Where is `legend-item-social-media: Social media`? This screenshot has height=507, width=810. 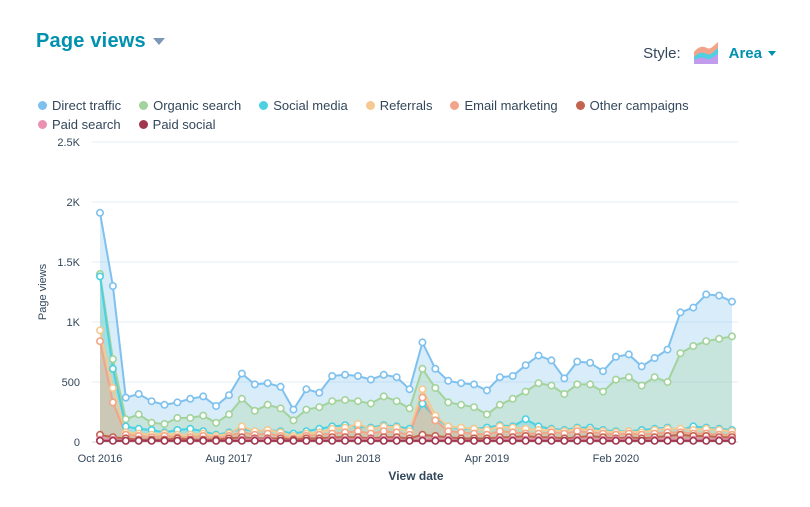
legend-item-social-media: Social media is located at coordinates (303, 105).